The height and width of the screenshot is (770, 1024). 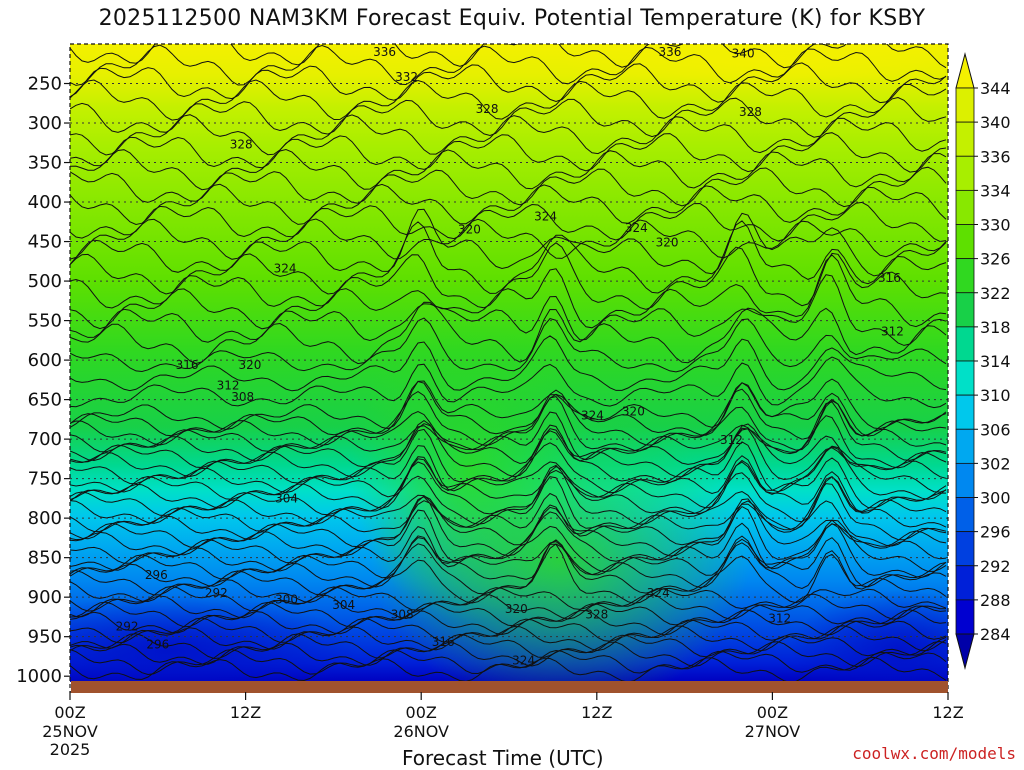 I want to click on colorbar-label: 302, so click(x=995, y=463).